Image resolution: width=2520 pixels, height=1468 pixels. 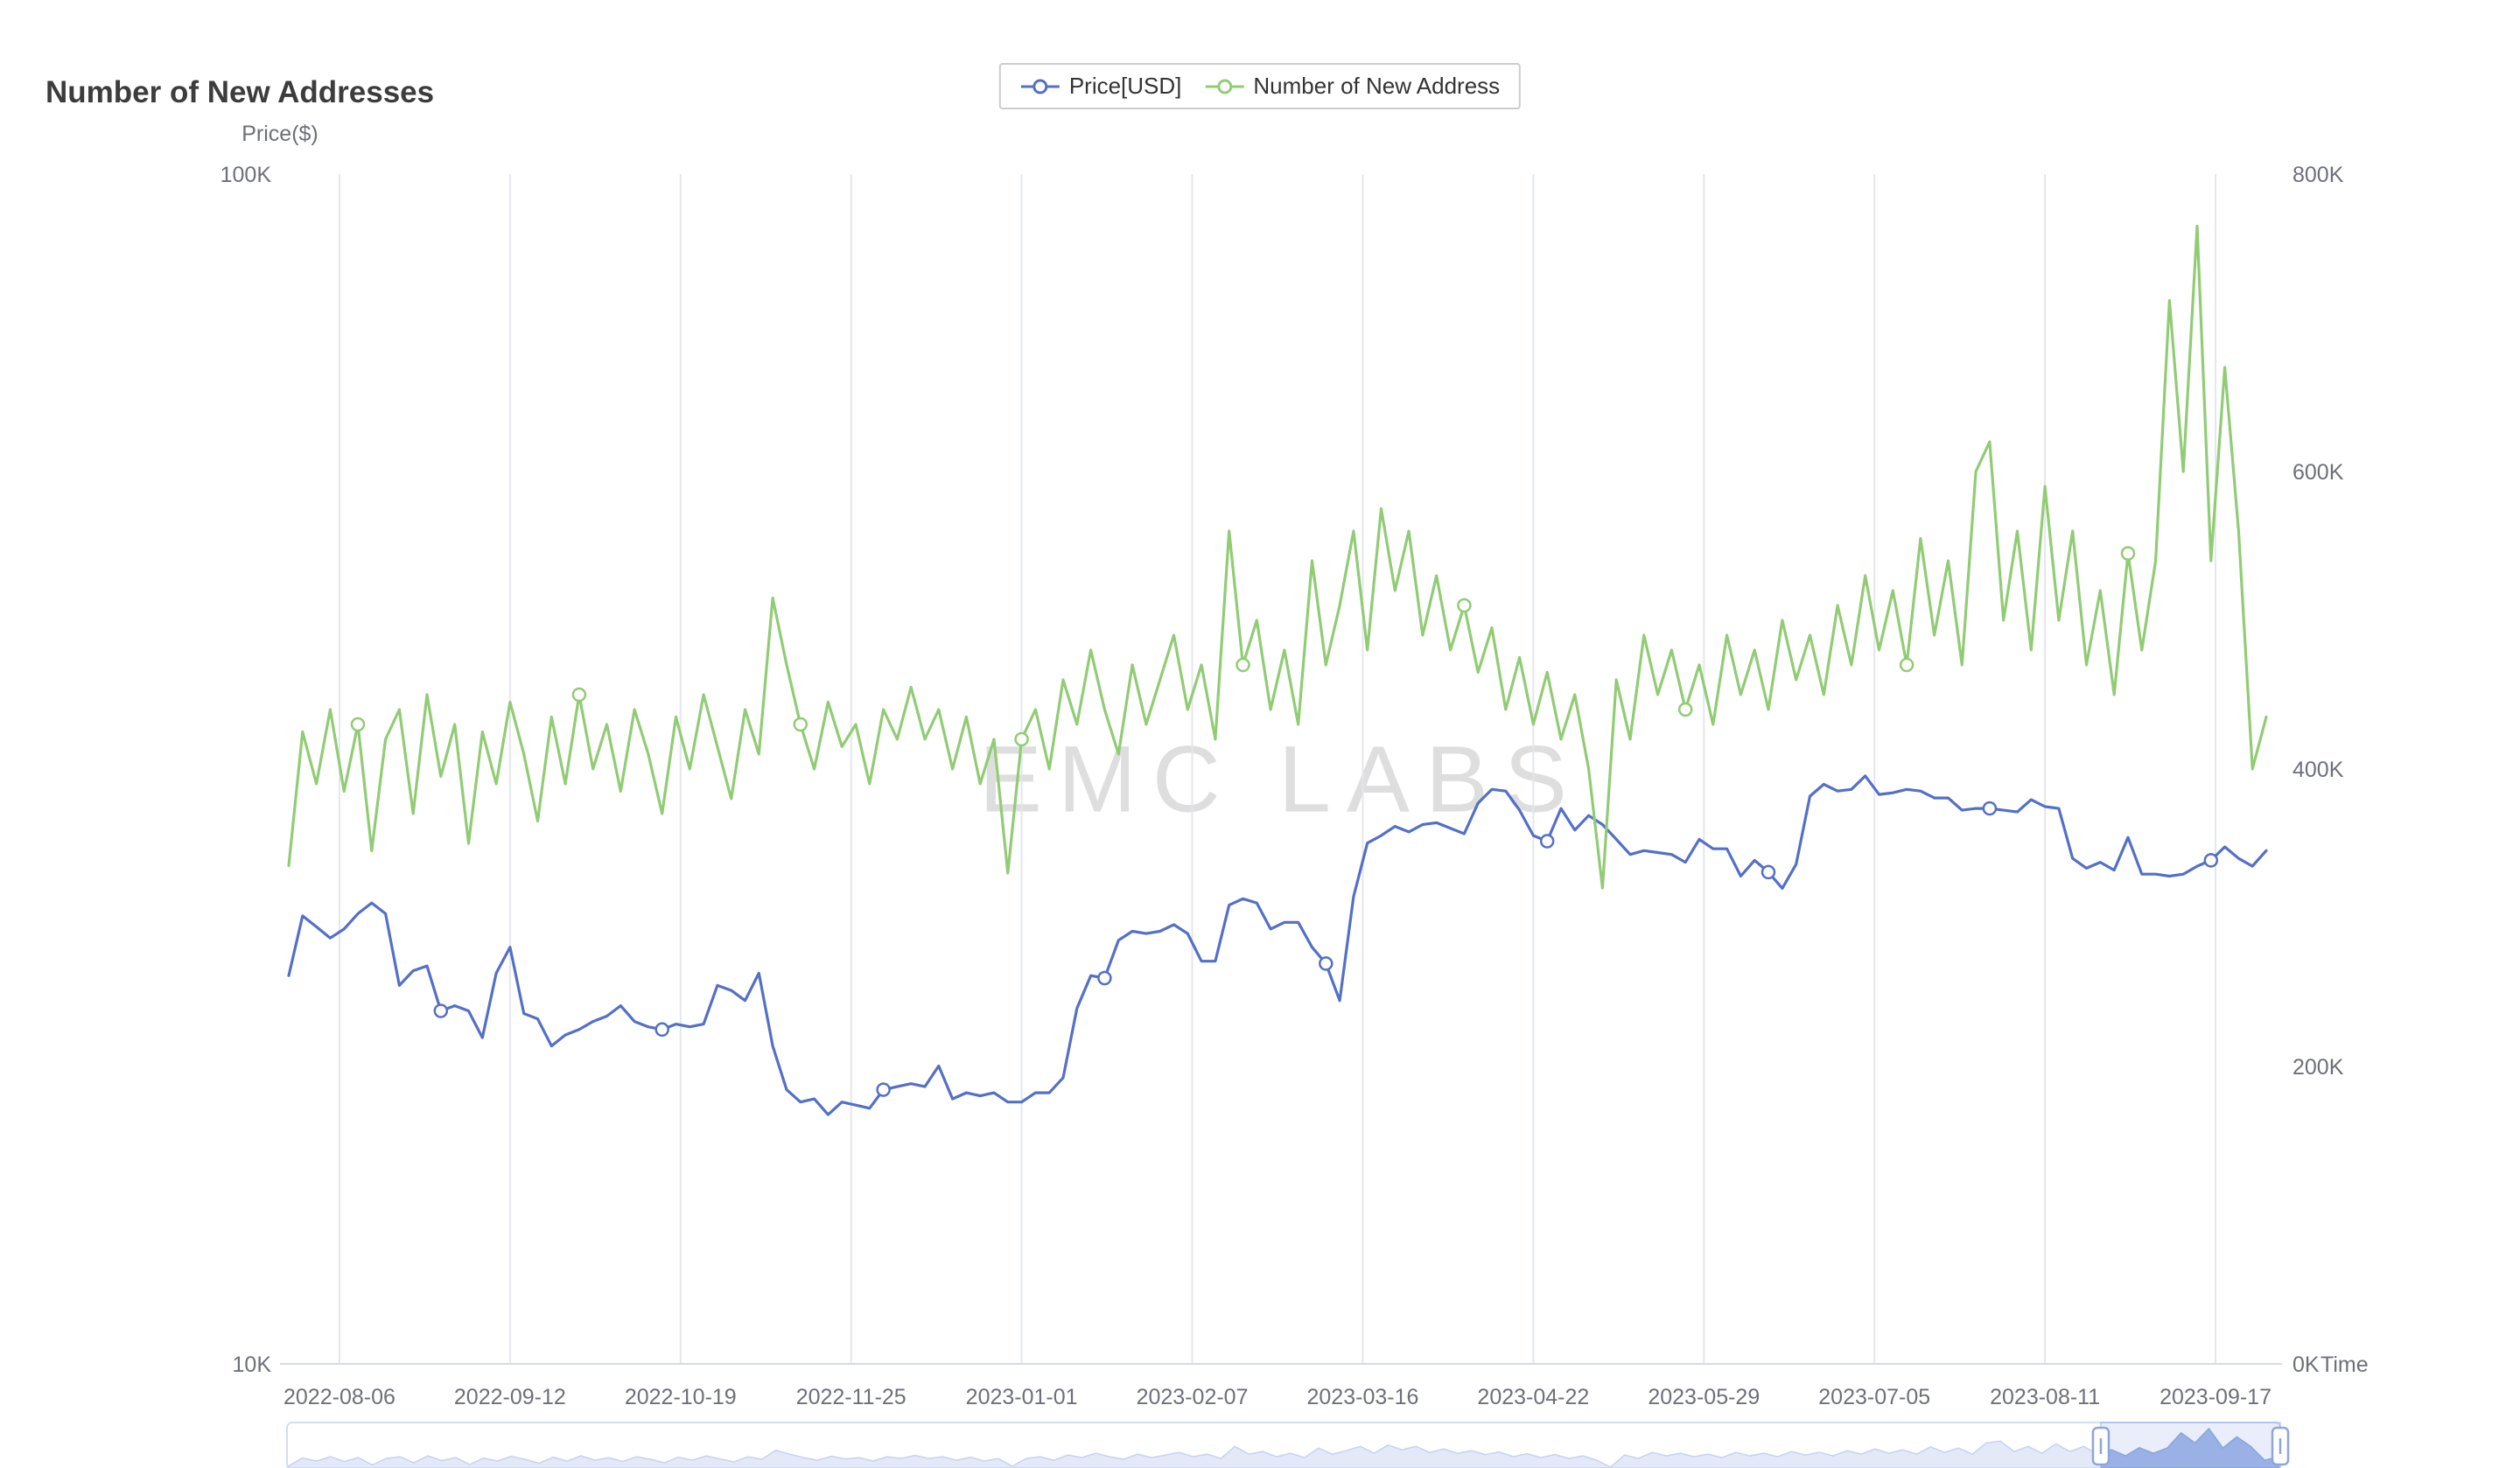 I want to click on x-tick-label: 2023-08-11, so click(x=2045, y=1397).